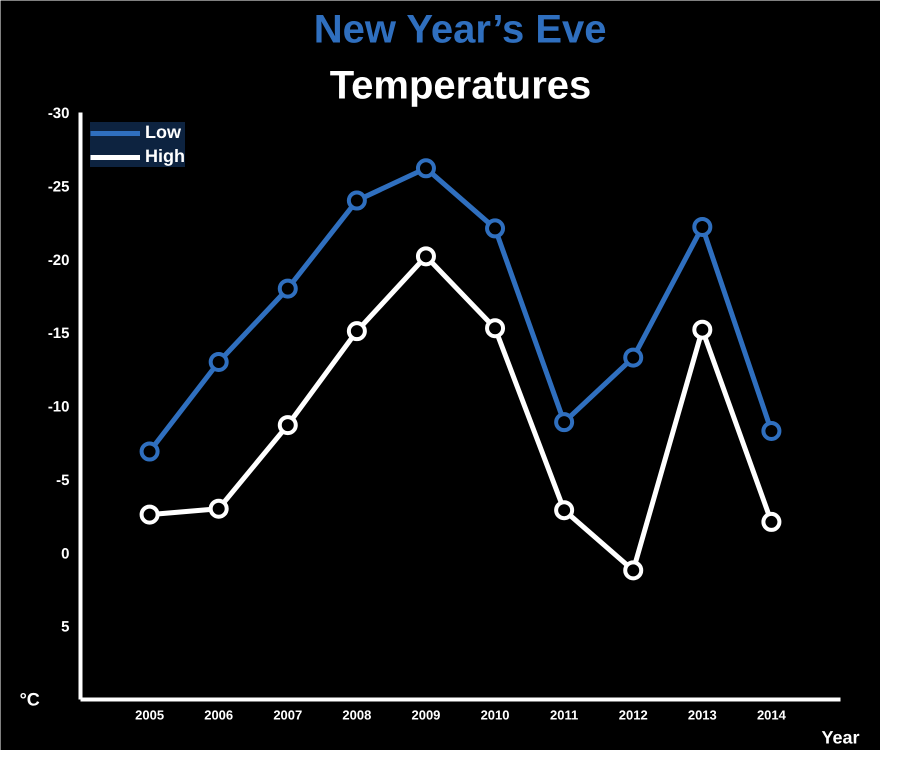 The image size is (900, 774). What do you see at coordinates (287, 715) in the screenshot?
I see `x-tick-label: 2007` at bounding box center [287, 715].